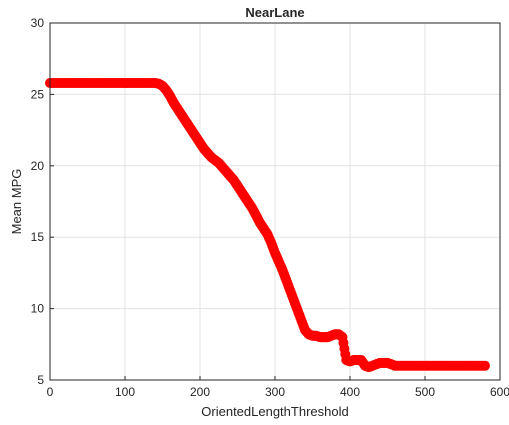  What do you see at coordinates (275, 392) in the screenshot?
I see `x-tick-label: 300` at bounding box center [275, 392].